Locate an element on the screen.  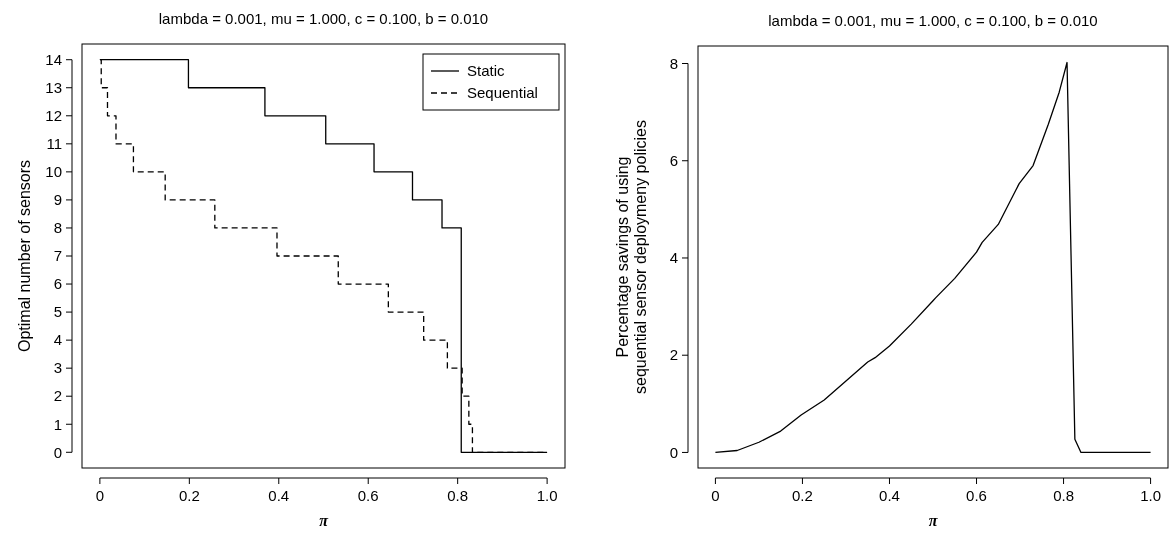
y-tick-label: 12 is located at coordinates (53, 116).